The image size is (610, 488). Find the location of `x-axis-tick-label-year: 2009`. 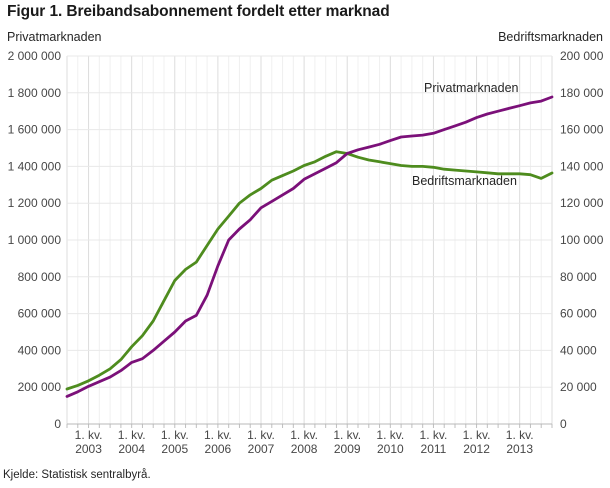

x-axis-tick-label-year: 2009 is located at coordinates (347, 449).